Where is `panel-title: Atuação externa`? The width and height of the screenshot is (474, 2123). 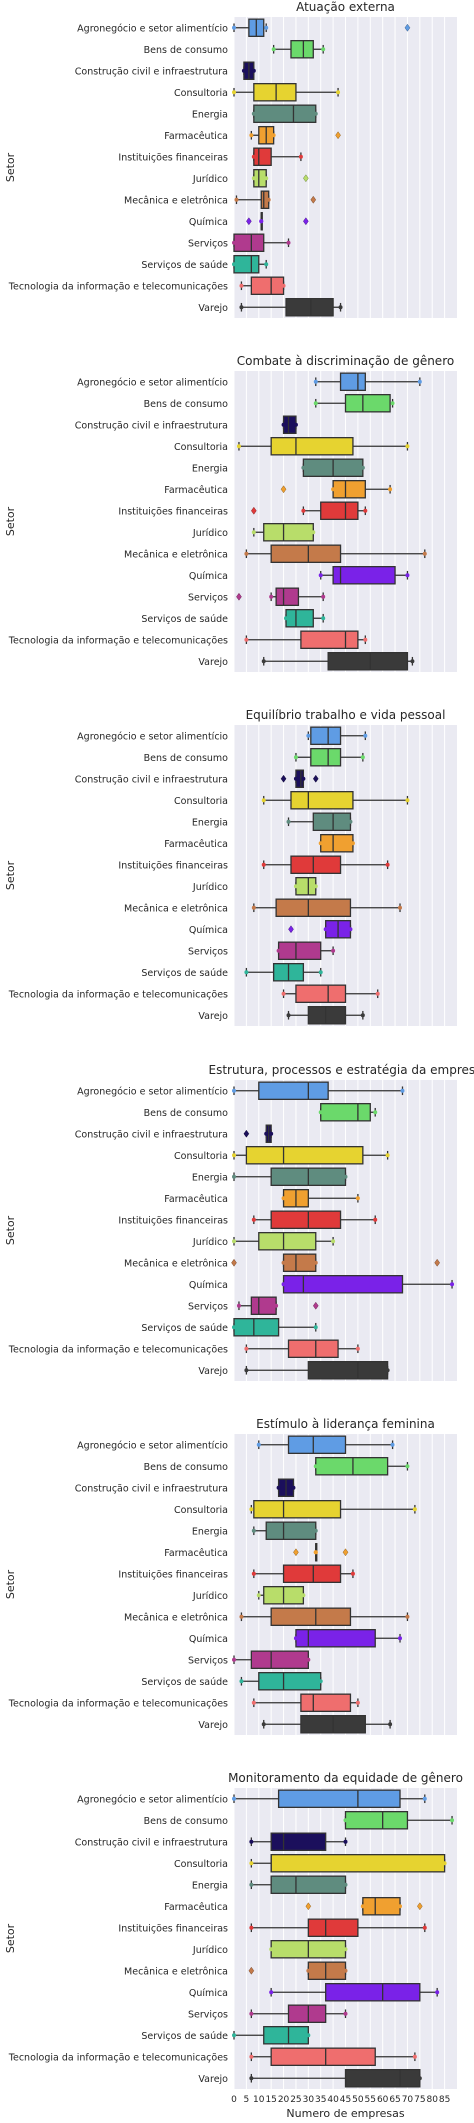
panel-title: Atuação externa is located at coordinates (345, 7).